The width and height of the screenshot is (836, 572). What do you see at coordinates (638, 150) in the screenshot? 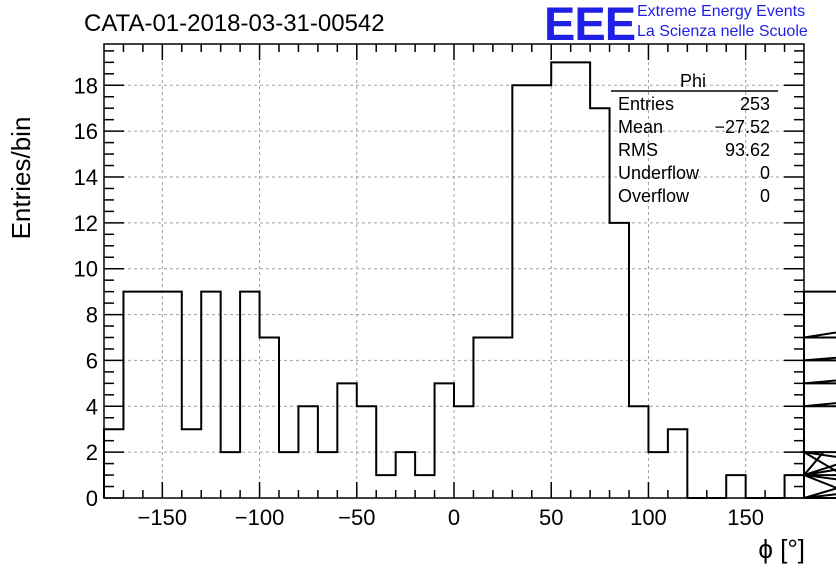
I see `stats-label-rms: RMS` at bounding box center [638, 150].